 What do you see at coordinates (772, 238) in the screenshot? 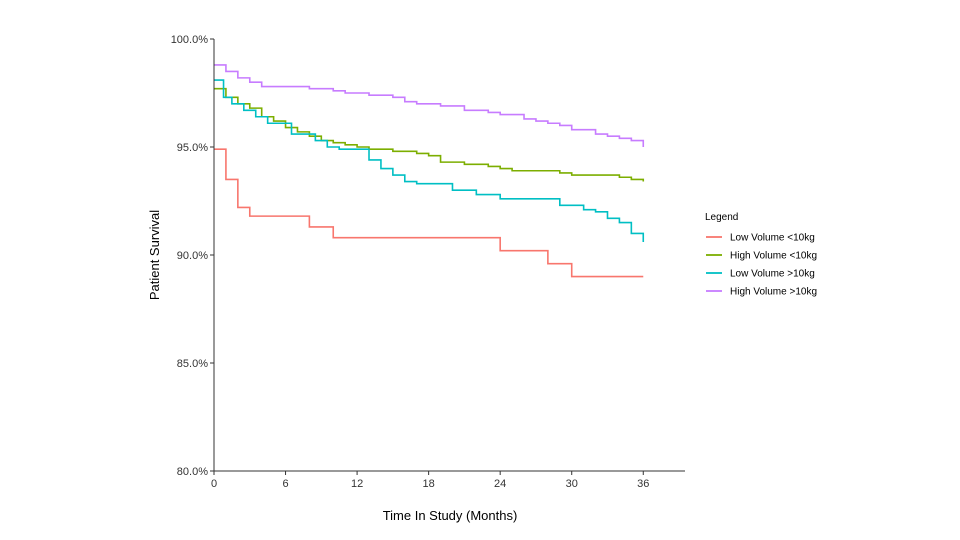
I see `legend-label: Low Volume <10kg` at bounding box center [772, 238].